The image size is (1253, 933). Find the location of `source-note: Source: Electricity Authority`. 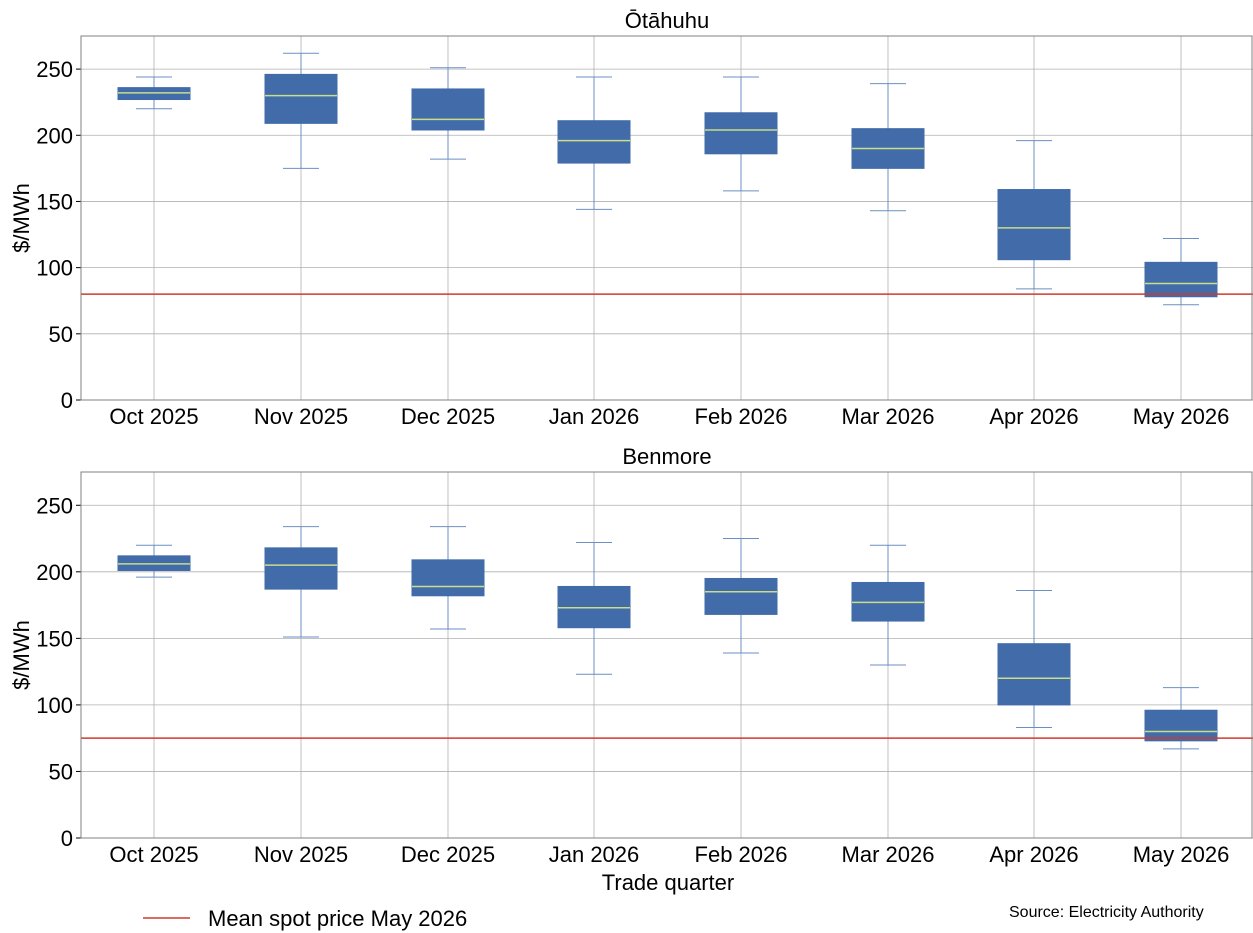

source-note: Source: Electricity Authority is located at coordinates (1106, 912).